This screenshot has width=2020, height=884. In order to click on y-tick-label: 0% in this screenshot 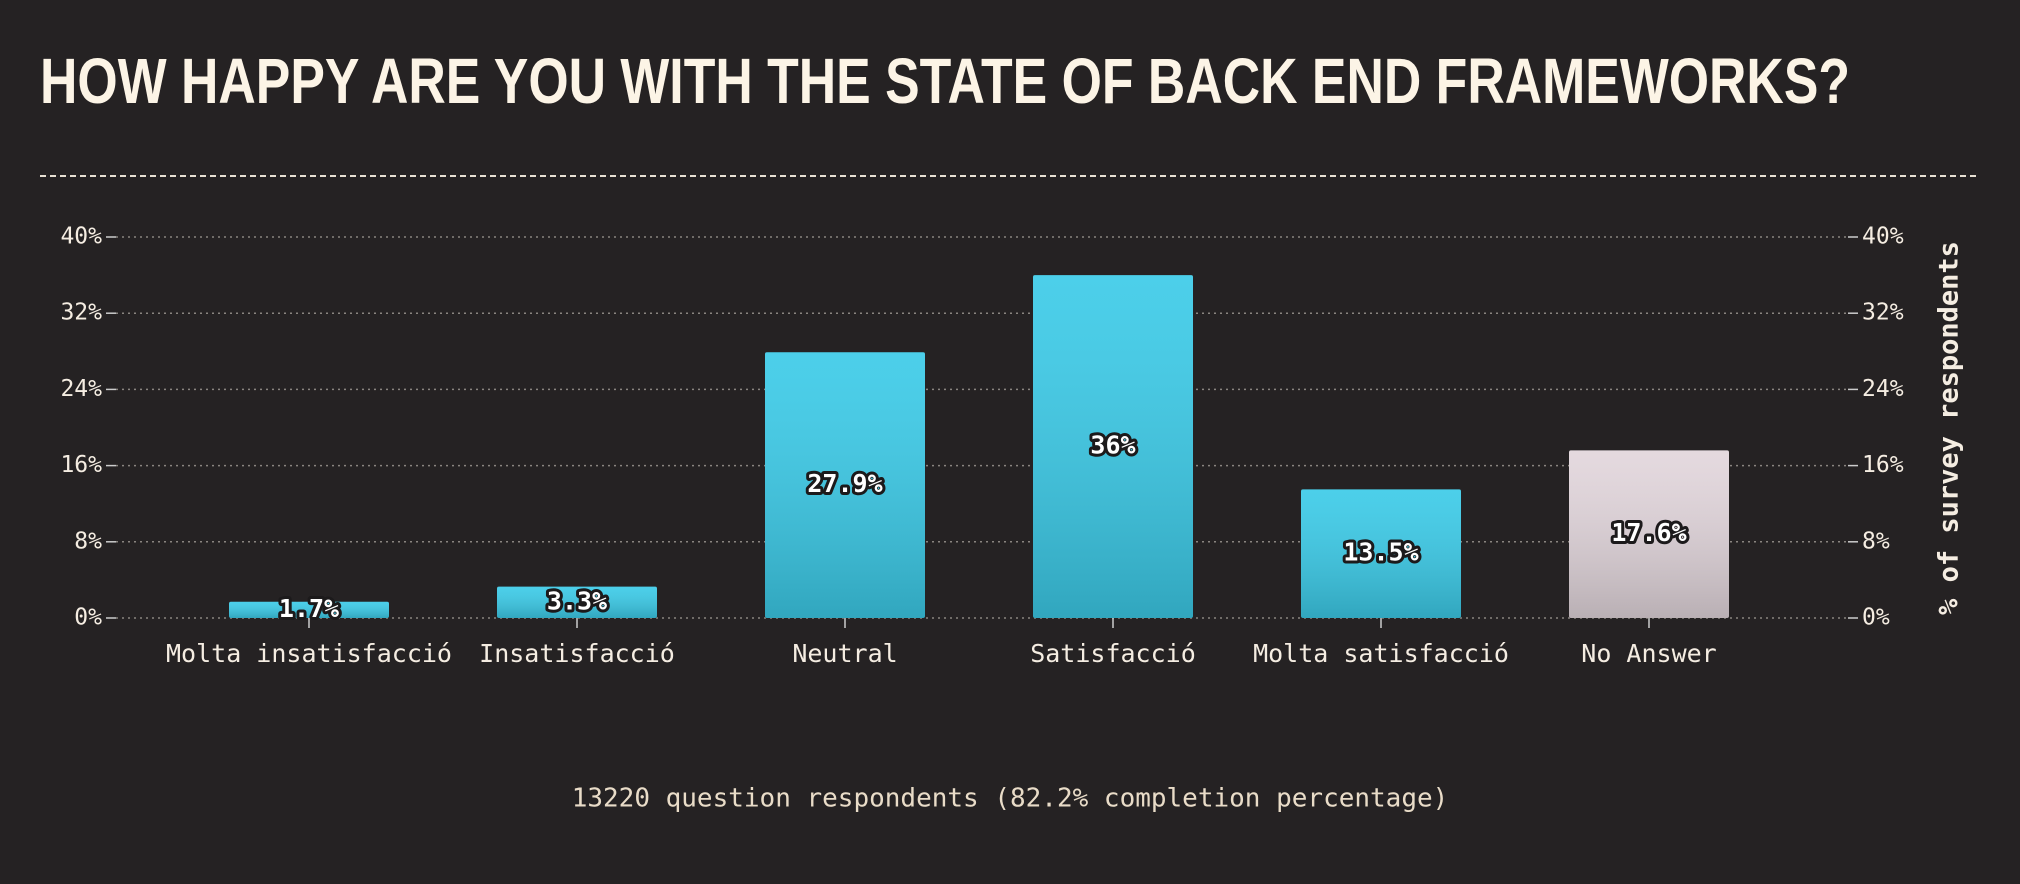, I will do `click(88, 618)`.